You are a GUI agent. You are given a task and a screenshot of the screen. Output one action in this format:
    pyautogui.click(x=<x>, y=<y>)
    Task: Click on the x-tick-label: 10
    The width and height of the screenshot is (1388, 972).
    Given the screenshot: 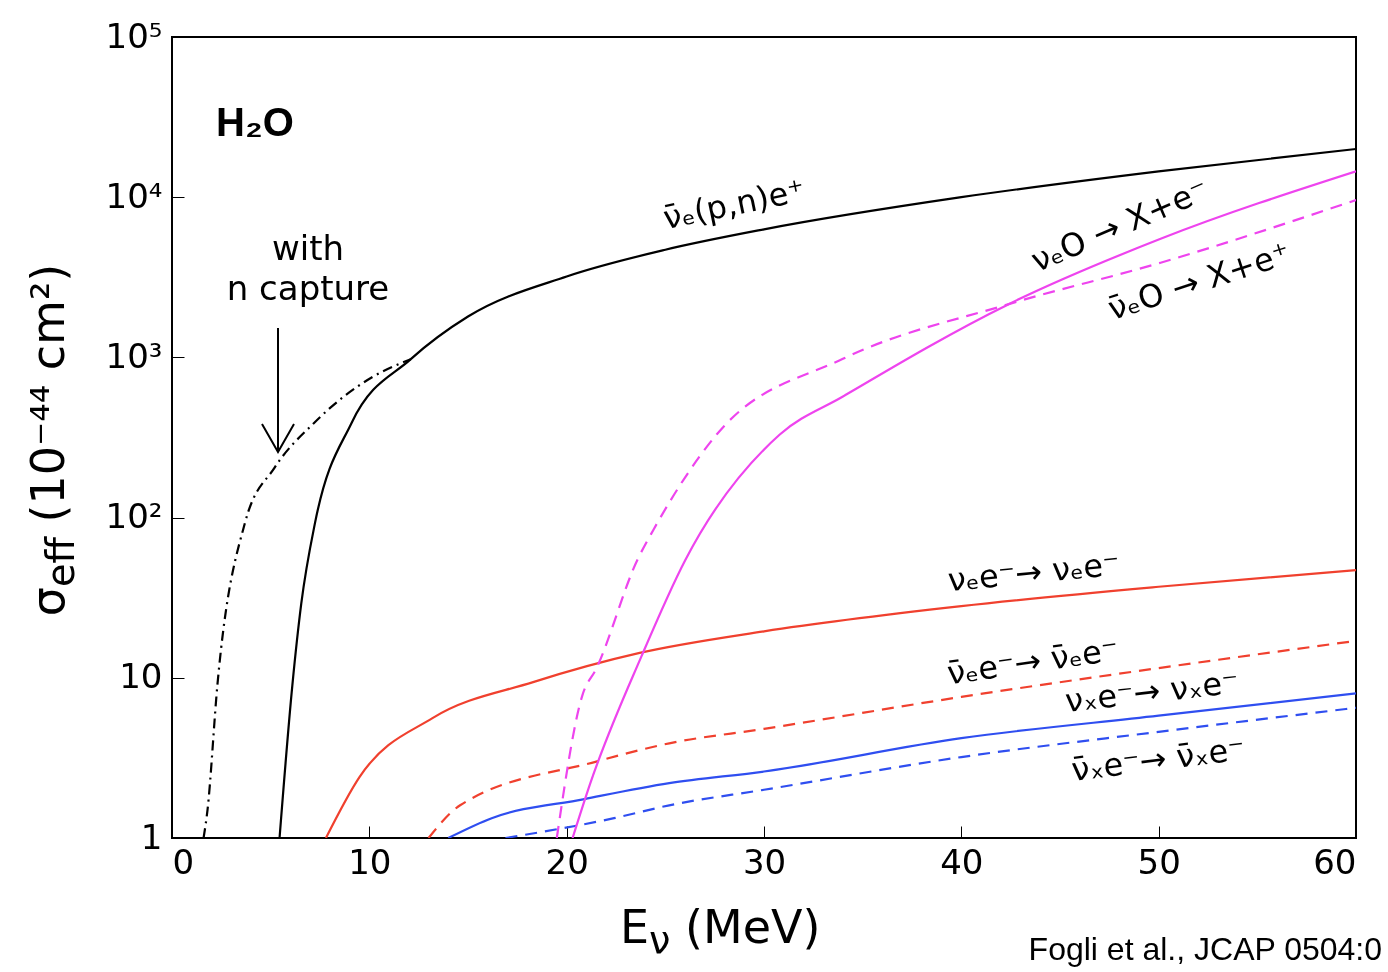 What is the action you would take?
    pyautogui.click(x=370, y=861)
    